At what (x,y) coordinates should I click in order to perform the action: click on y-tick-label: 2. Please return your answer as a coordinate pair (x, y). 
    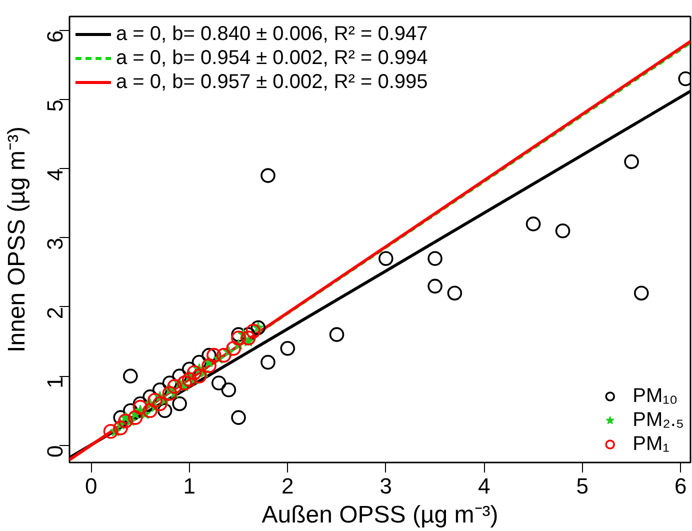
    Looking at the image, I should click on (55, 313).